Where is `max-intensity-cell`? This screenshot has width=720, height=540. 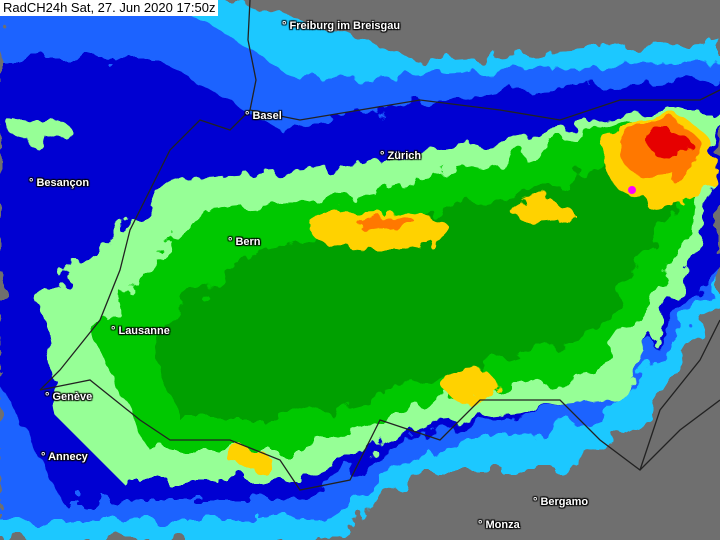 max-intensity-cell is located at coordinates (632, 190).